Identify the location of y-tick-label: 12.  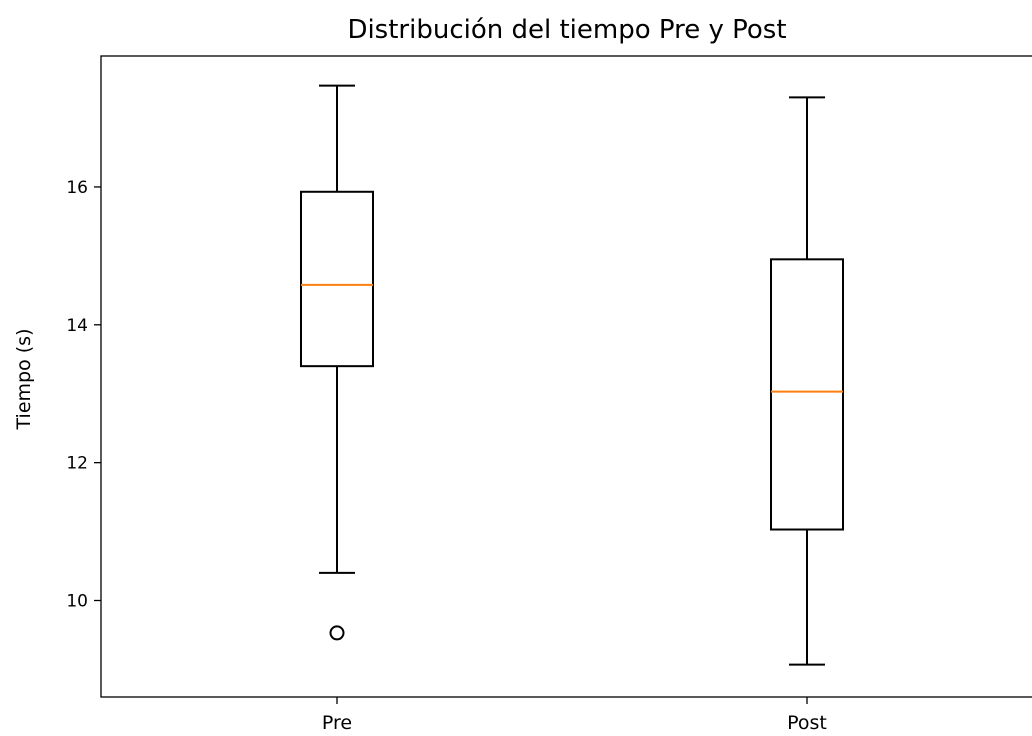
(77, 464).